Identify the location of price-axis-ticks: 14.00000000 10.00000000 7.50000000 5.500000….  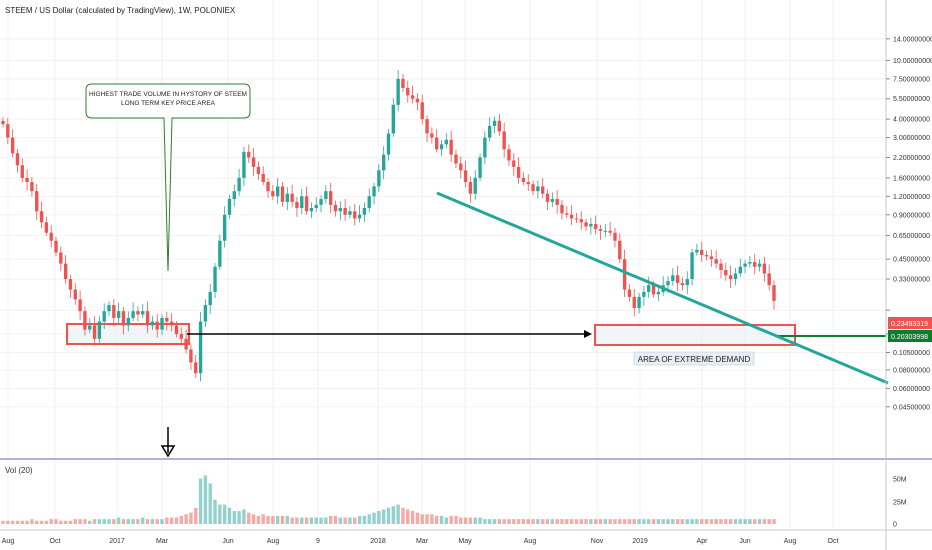
(909, 223).